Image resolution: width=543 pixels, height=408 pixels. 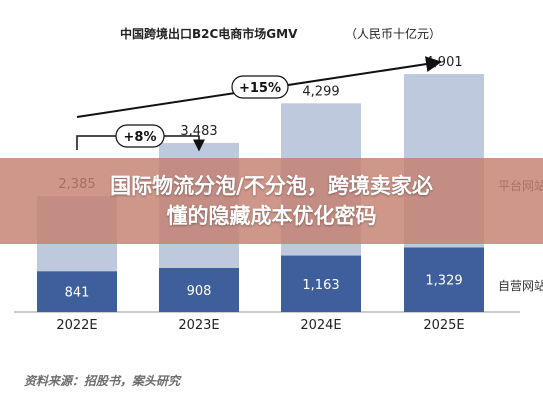 I want to click on growth-label-15: +15%, so click(x=260, y=88).